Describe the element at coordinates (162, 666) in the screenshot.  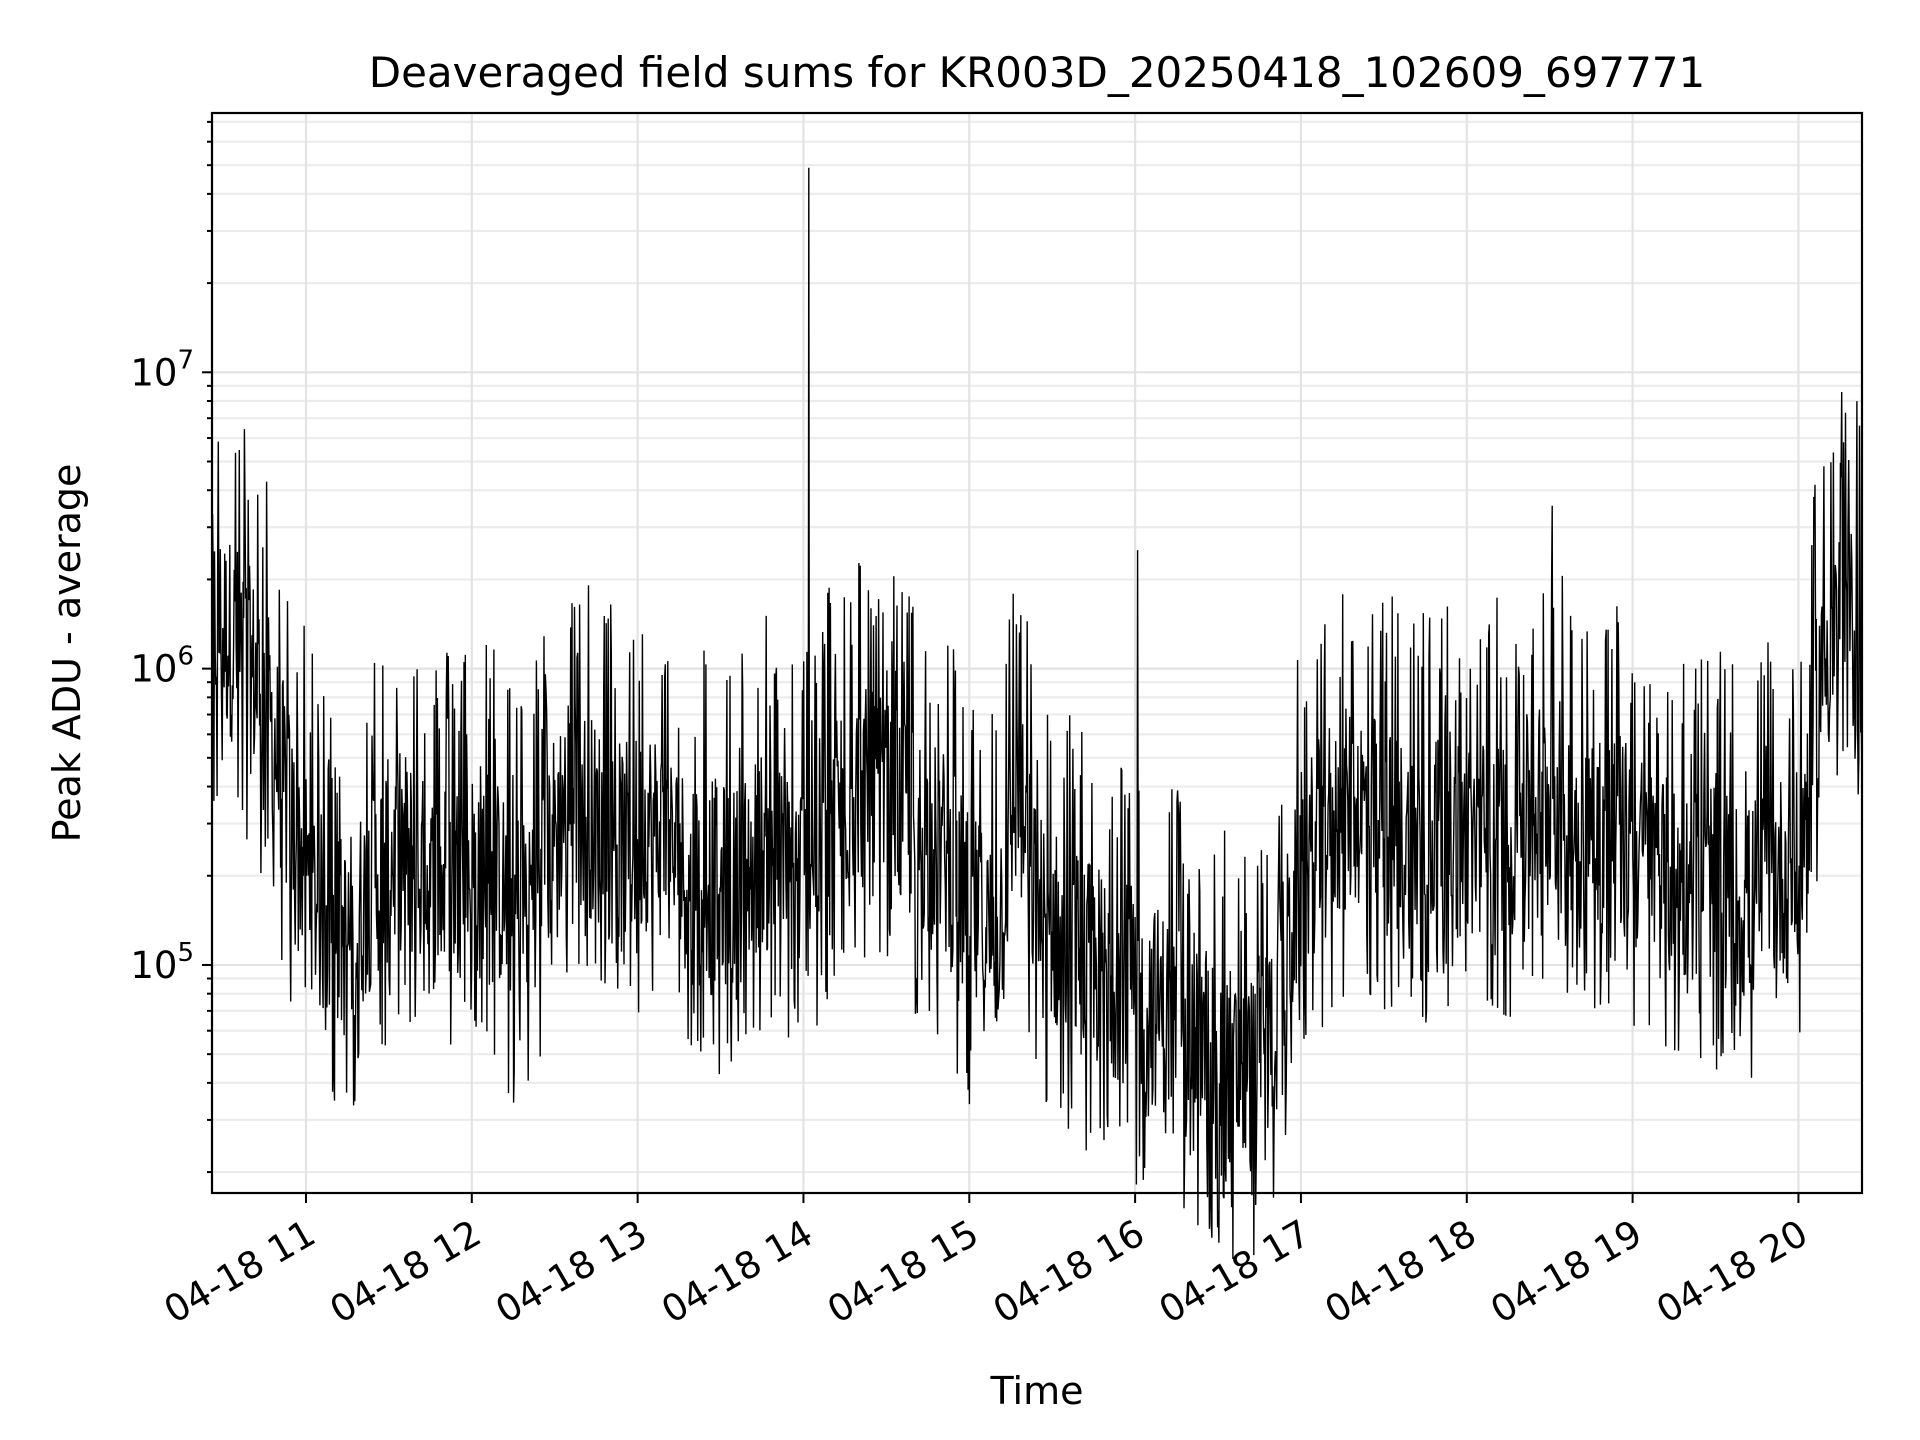
I see `y-tick-label: 10⁶` at that location.